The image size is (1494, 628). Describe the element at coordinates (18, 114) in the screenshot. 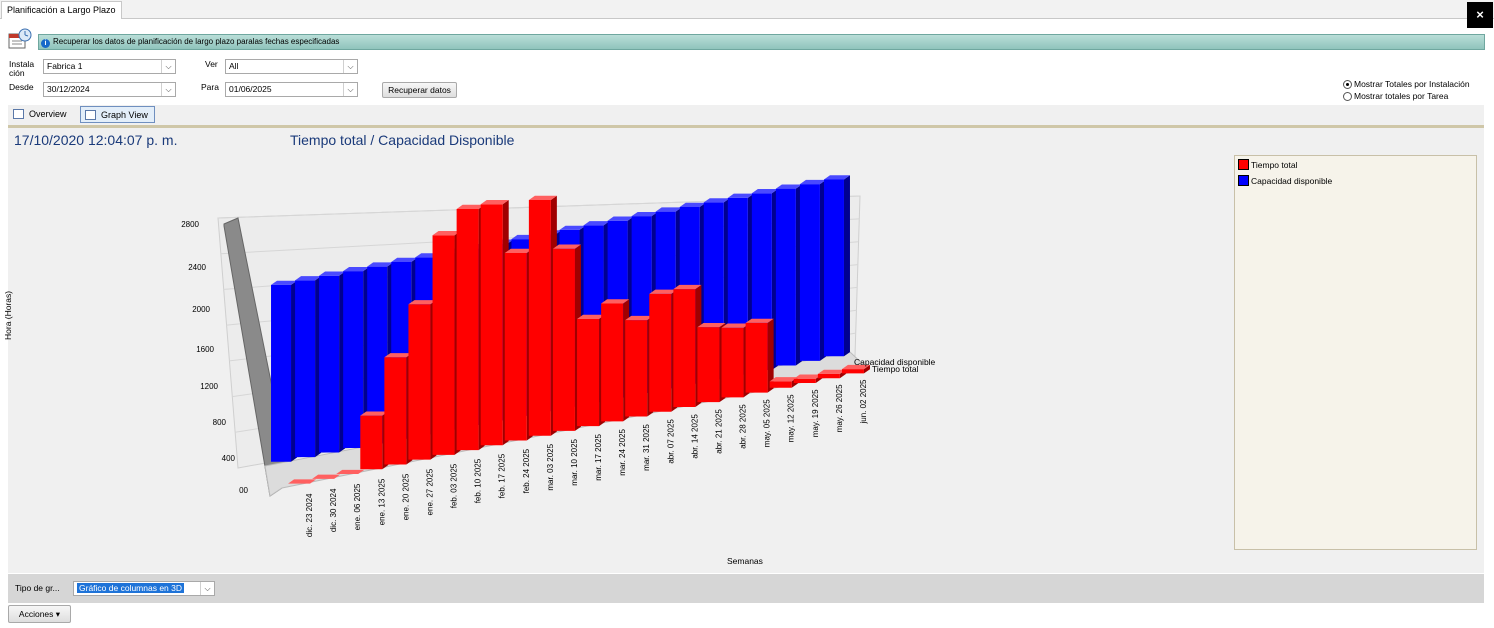

I see `overview-icon` at that location.